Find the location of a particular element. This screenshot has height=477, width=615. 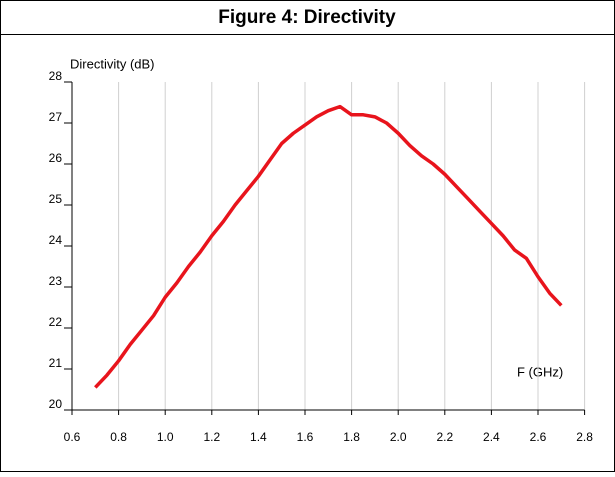

y-tick-label: 24 is located at coordinates (56, 240).